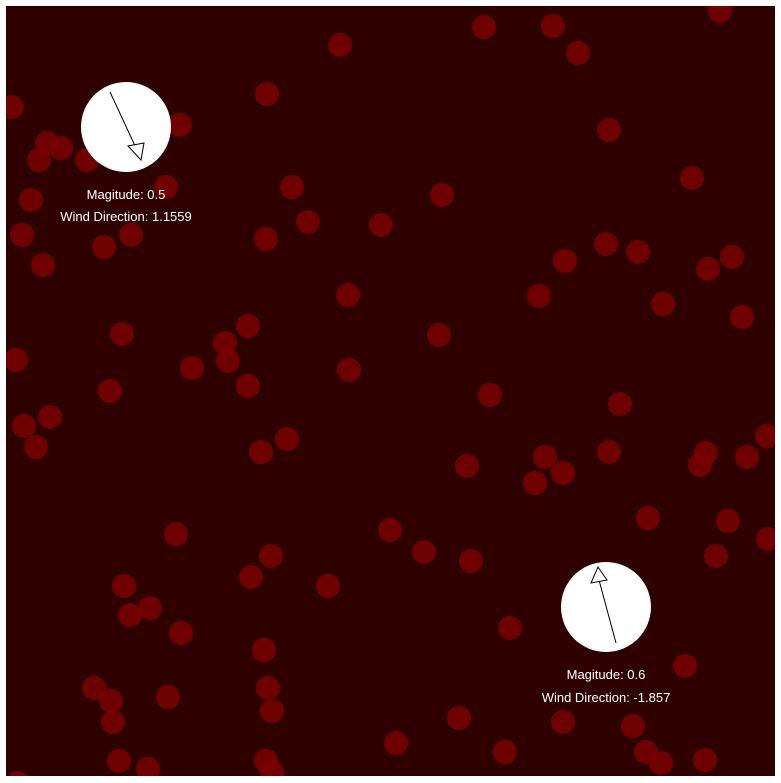 This screenshot has height=783, width=781. I want to click on wind-direction-label-1: Wind Direction: 1.1559, so click(126, 216).